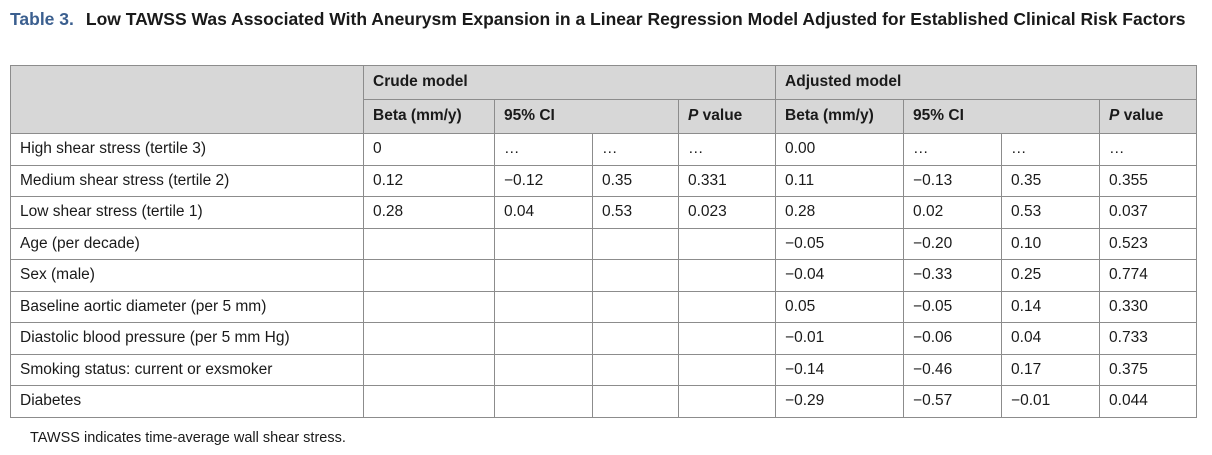  I want to click on cell-adjusted-beta: 0.28, so click(840, 212).